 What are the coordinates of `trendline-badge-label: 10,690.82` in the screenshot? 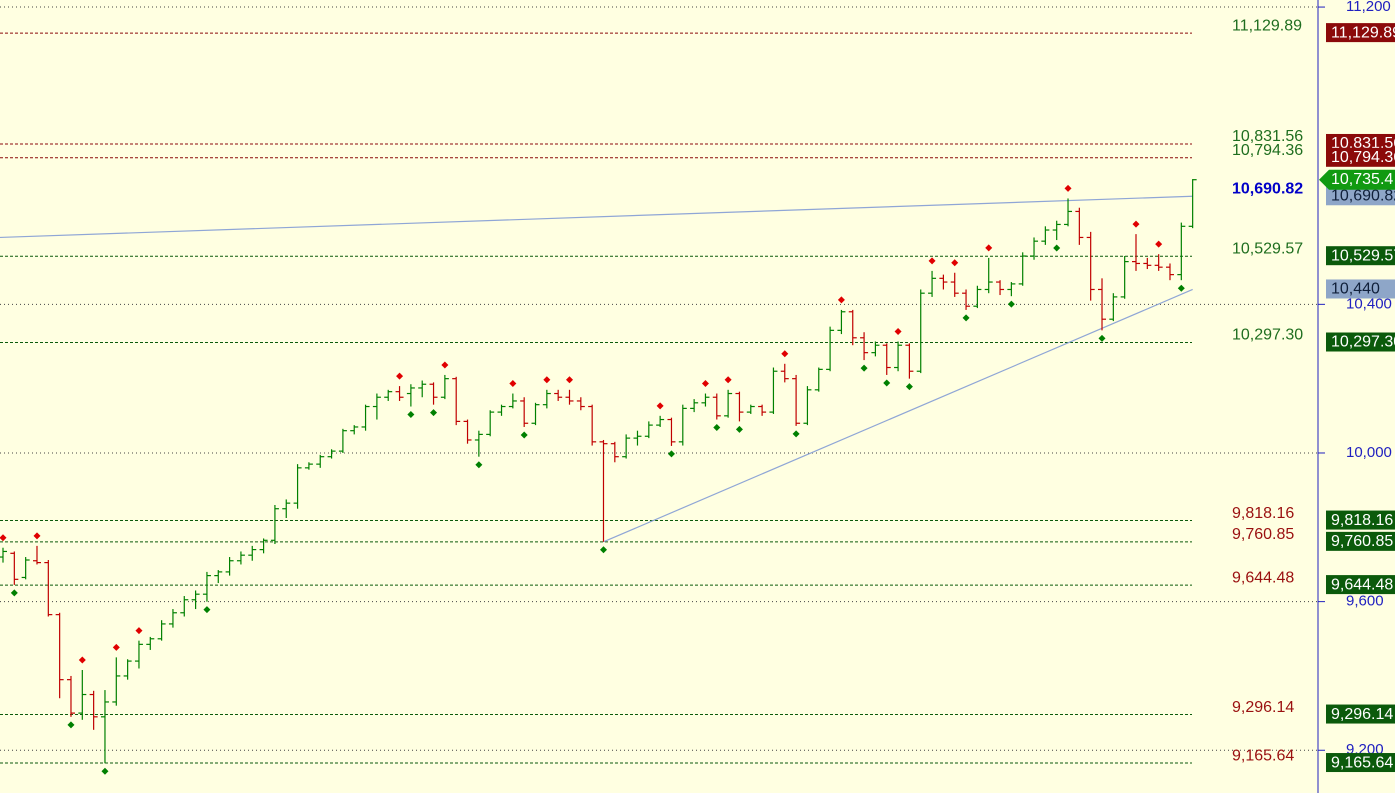 It's located at (1363, 195).